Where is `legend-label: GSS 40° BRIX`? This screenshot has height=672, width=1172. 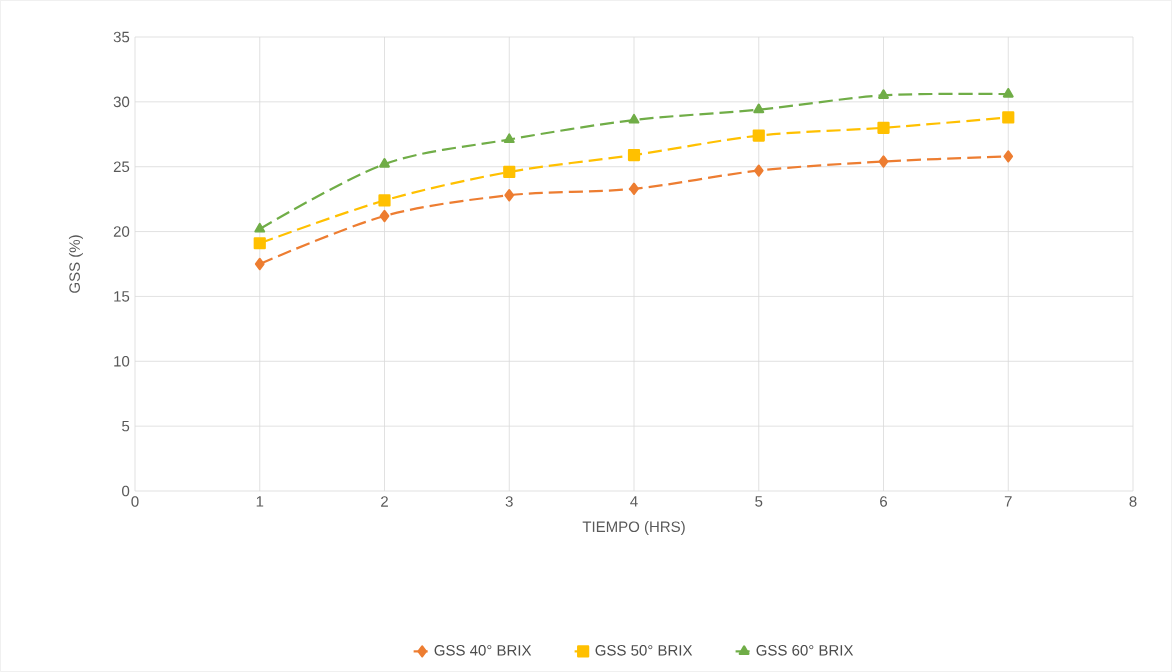
legend-label: GSS 40° BRIX is located at coordinates (483, 650).